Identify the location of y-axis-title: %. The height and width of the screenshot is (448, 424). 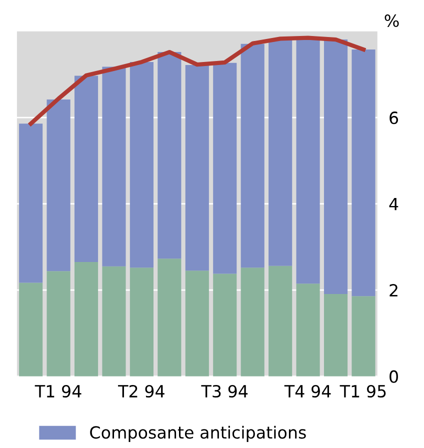
(391, 21).